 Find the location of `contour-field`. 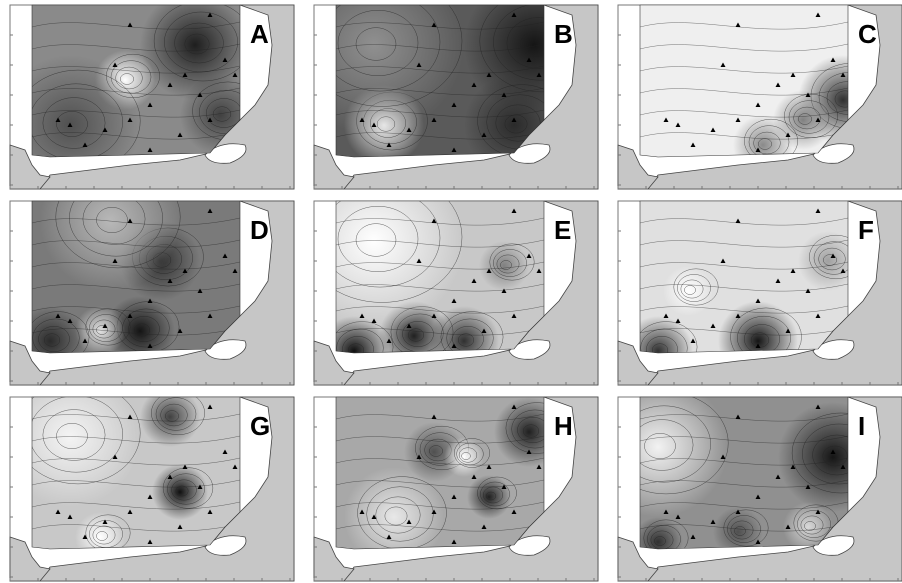

contour-field is located at coordinates (744, 81).